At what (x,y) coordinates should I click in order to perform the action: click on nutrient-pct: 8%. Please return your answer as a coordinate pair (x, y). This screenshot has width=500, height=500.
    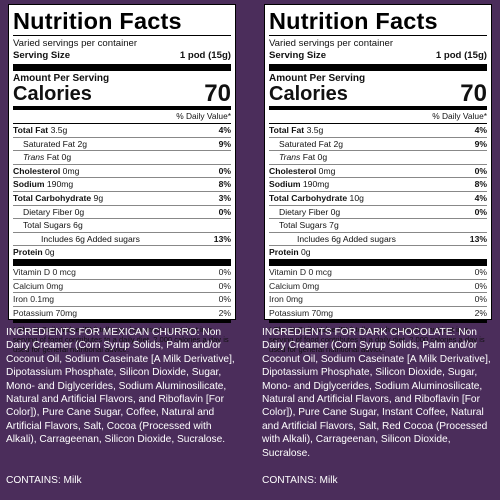
    Looking at the image, I should click on (480, 184).